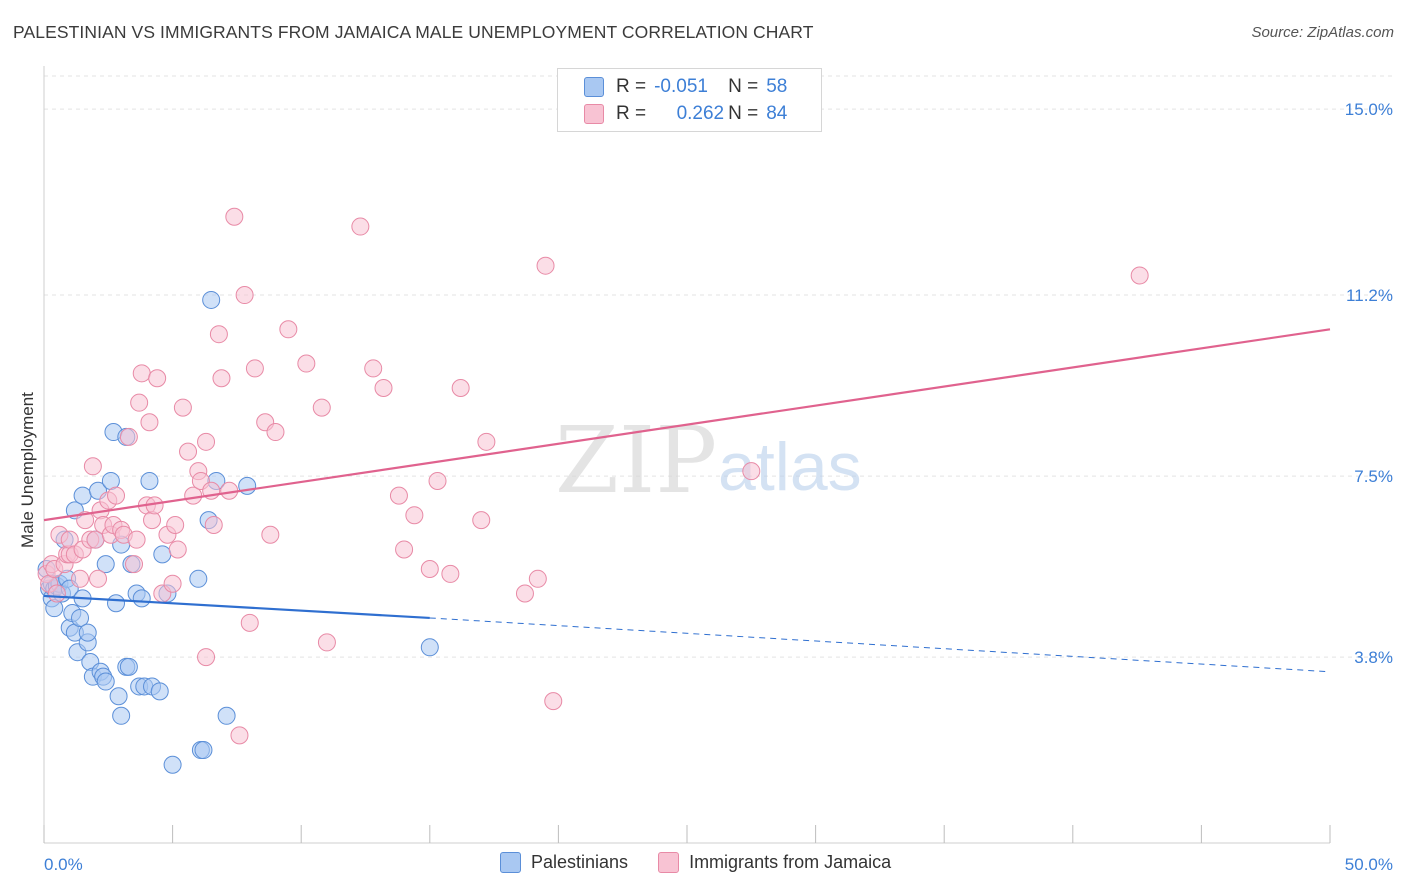  I want to click on legend-r-value: 0.262, so click(700, 113).